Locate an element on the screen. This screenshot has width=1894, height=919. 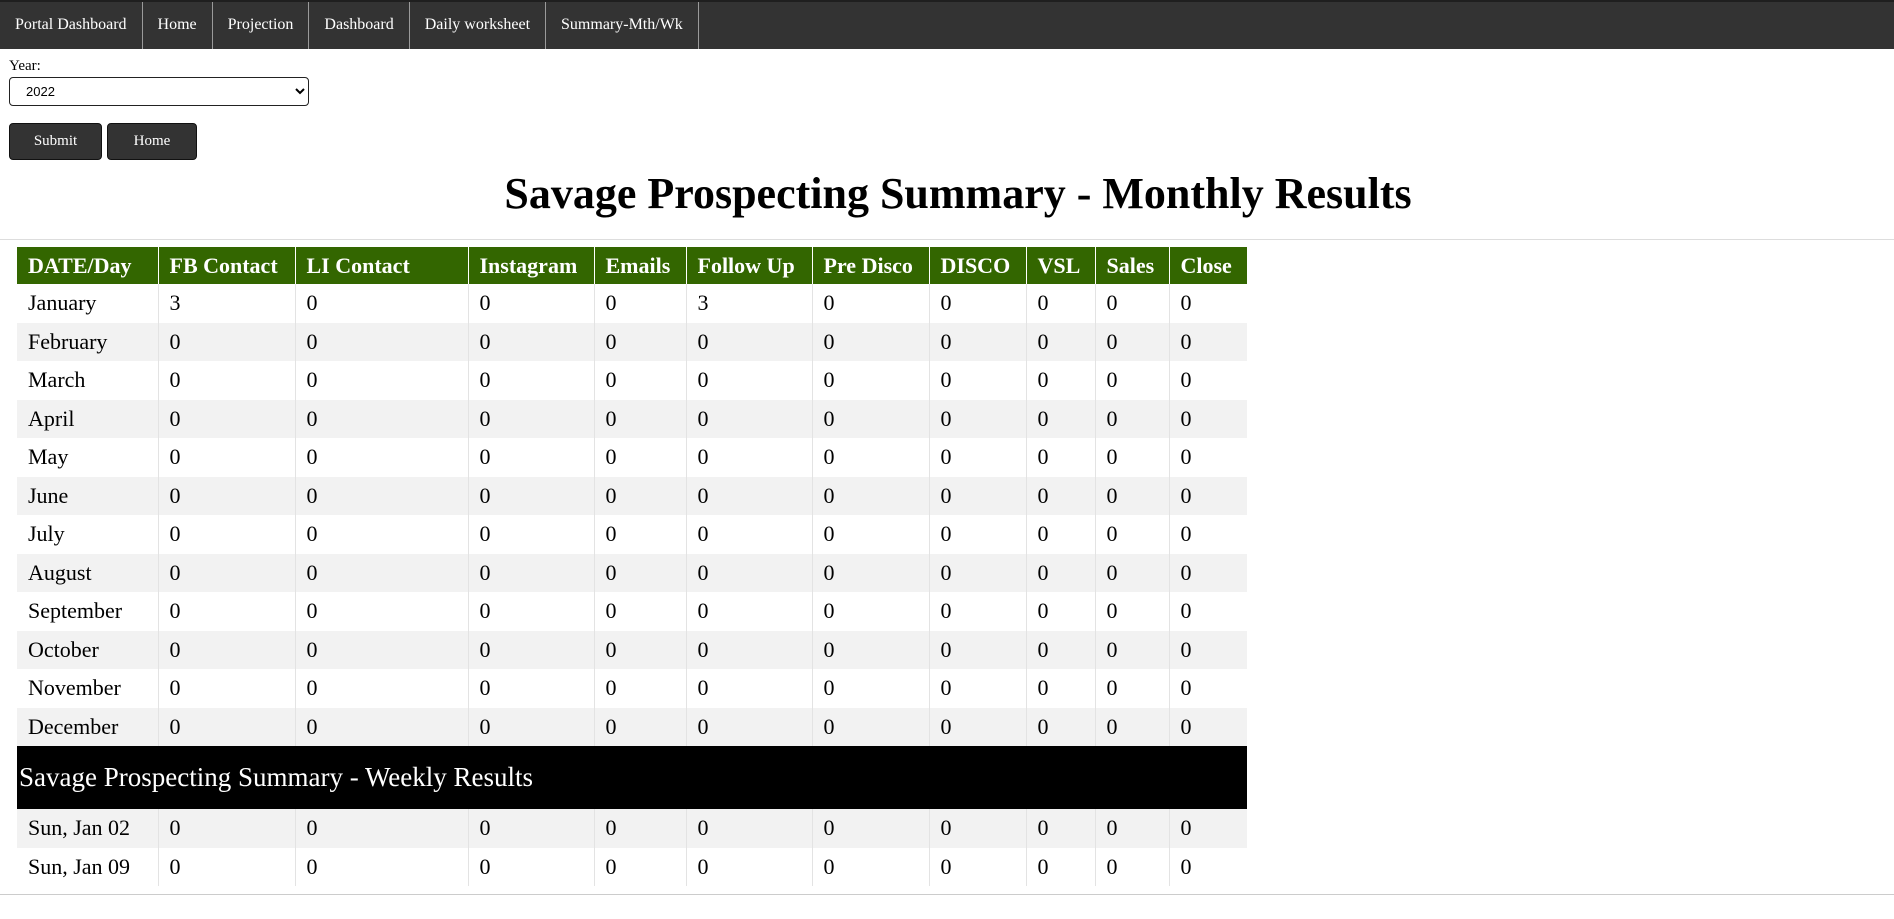
nav-portal-dashboard: Portal Dashboard is located at coordinates (71, 25).